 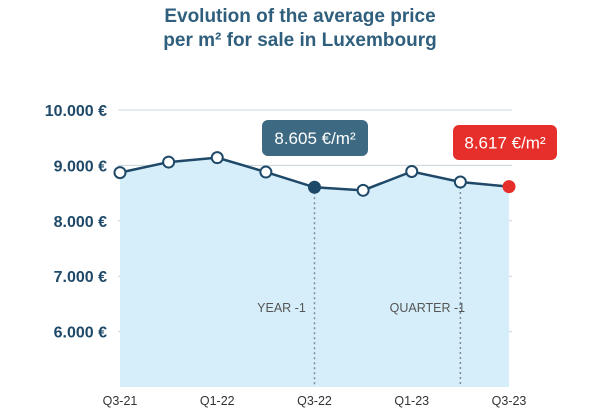 I want to click on x-tick-label: Q3-21, so click(x=120, y=401).